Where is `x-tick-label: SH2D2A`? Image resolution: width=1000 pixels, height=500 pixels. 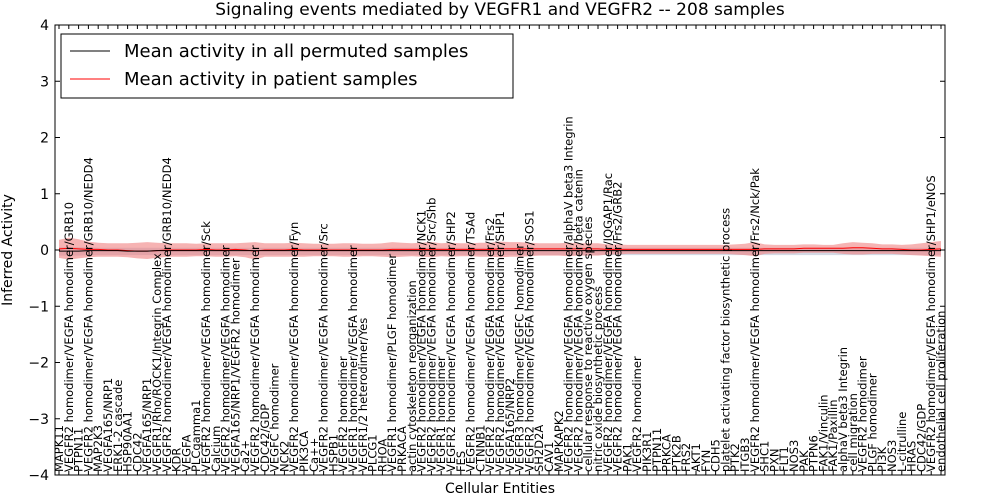
x-tick-label: SH2D2A is located at coordinates (539, 448).